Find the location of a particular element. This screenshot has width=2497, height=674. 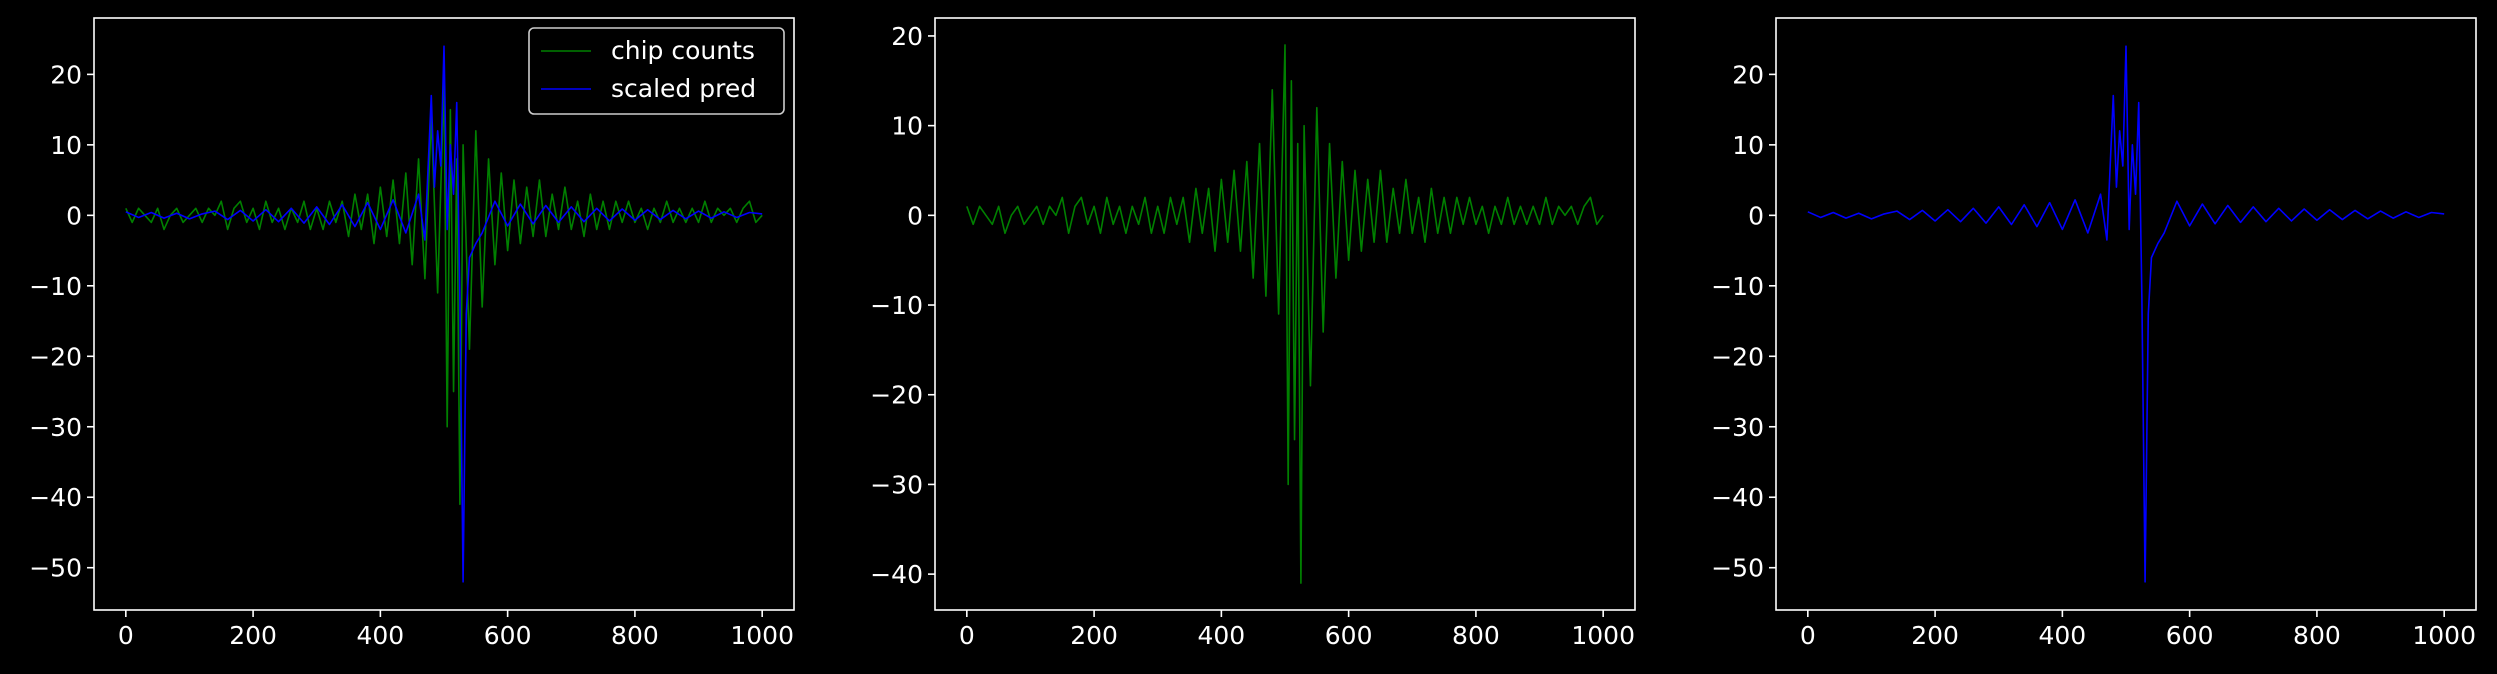

legend: chip counts scaled pred is located at coordinates (656, 71).